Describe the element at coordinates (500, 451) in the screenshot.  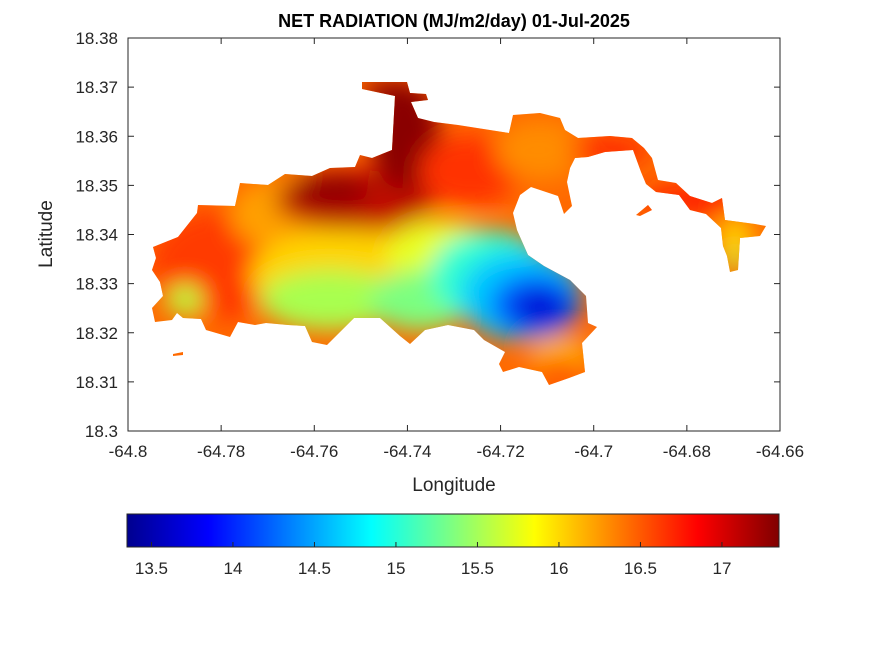
I see `x-tick-label: -64.72` at that location.